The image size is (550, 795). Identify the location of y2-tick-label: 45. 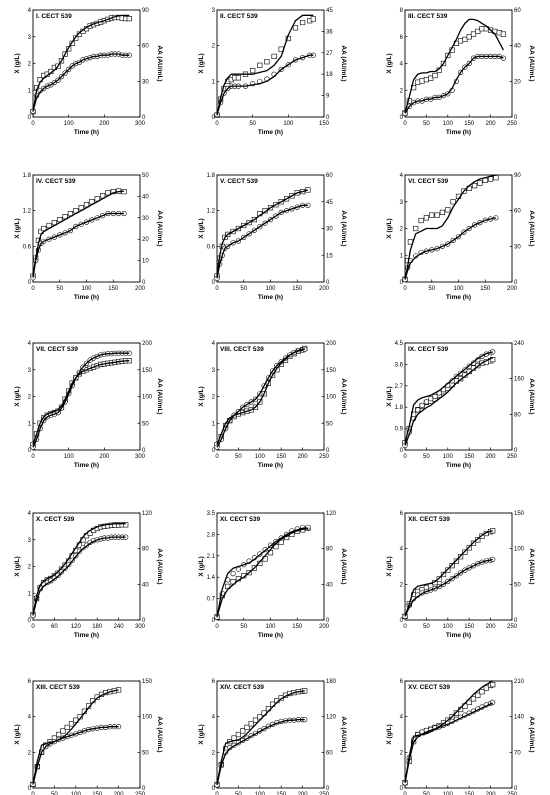
(329, 203).